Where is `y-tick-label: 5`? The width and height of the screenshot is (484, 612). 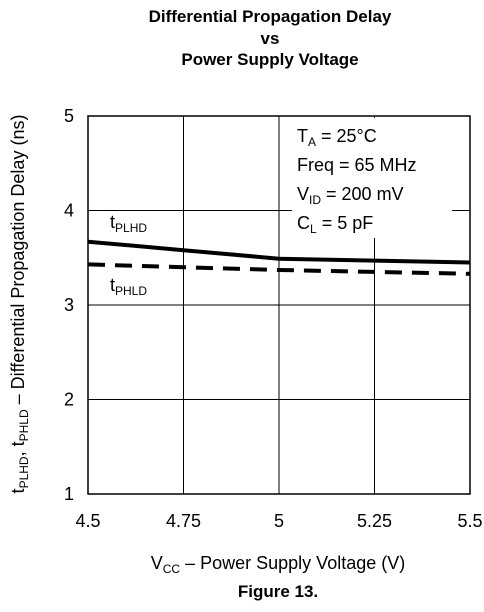
y-tick-label: 5 is located at coordinates (69, 116).